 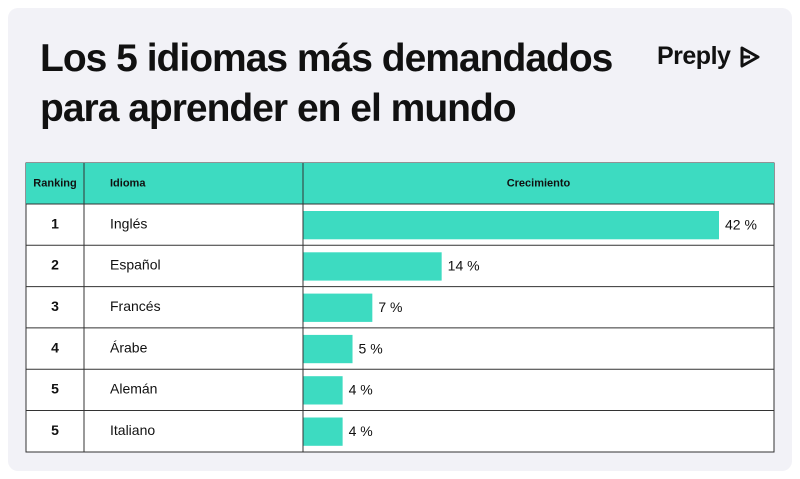 What do you see at coordinates (129, 347) in the screenshot?
I see `language: Árabe` at bounding box center [129, 347].